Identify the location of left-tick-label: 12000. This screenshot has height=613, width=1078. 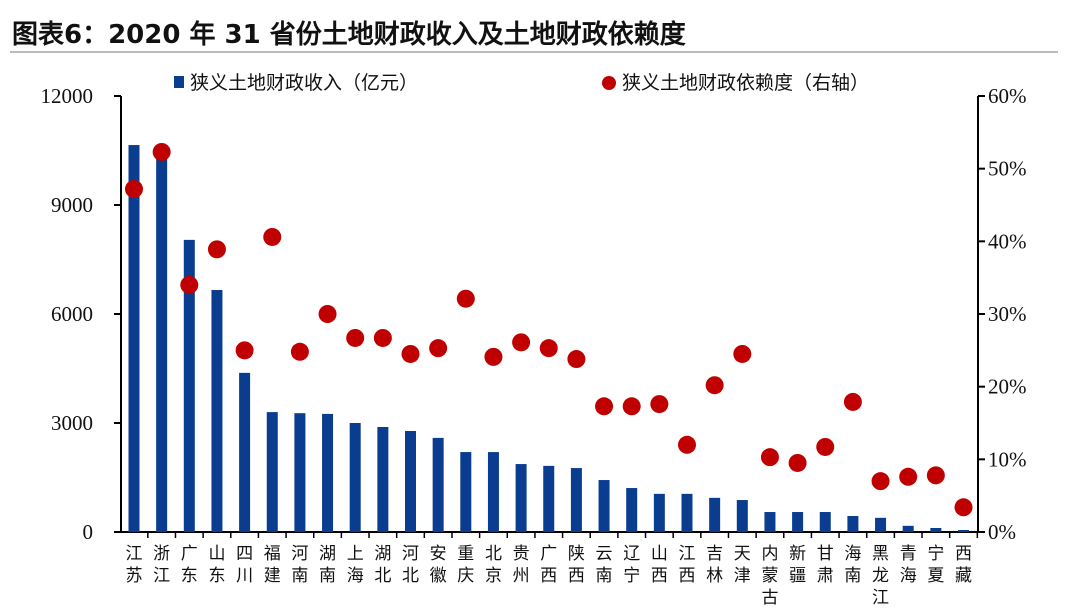
(67, 96).